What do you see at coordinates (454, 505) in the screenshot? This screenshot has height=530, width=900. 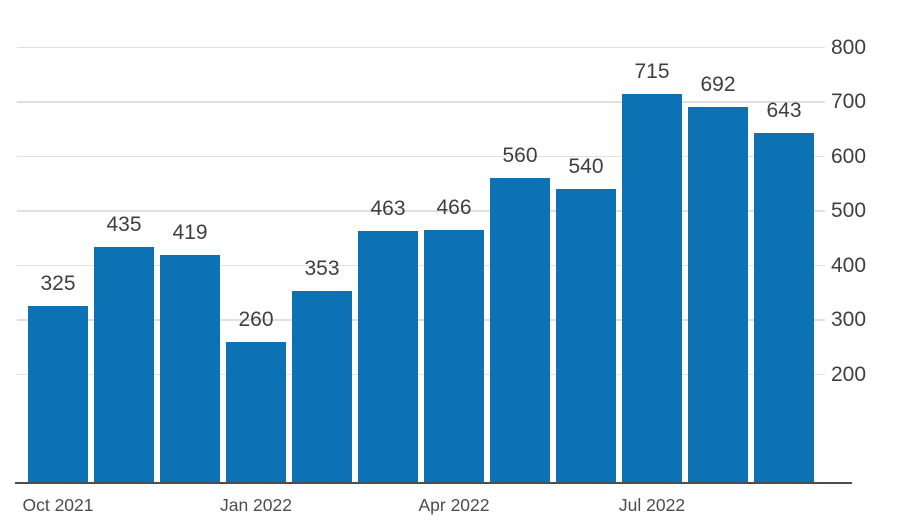 I see `x-tick-label: Apr 2022` at bounding box center [454, 505].